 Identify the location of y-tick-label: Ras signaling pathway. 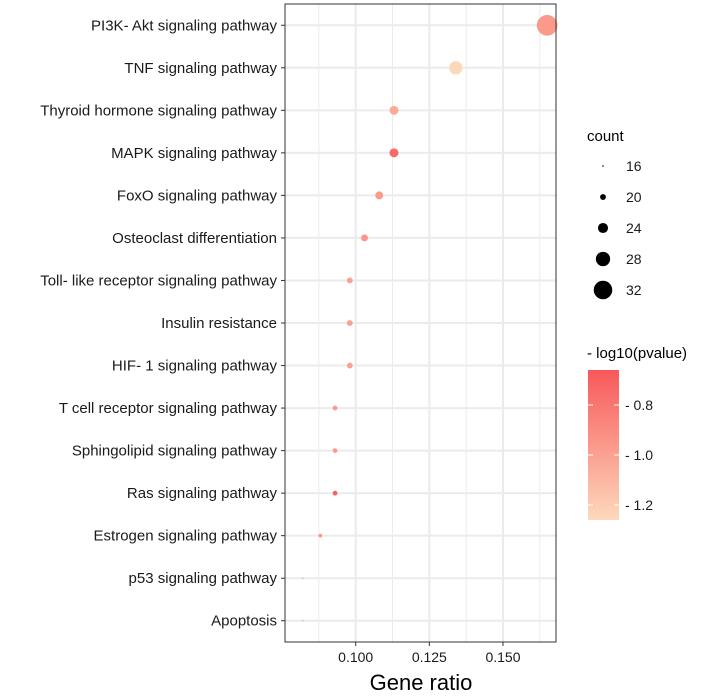
(202, 493).